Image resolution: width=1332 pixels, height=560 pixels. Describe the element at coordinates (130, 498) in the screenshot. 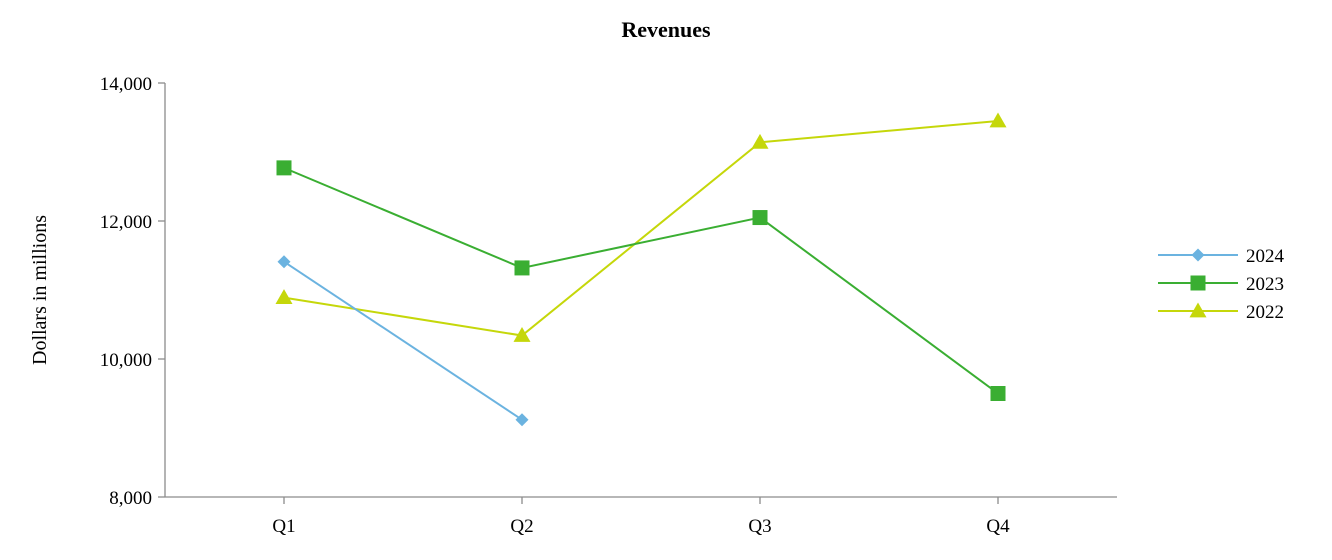

I see `y-tick-label: 8,000` at that location.